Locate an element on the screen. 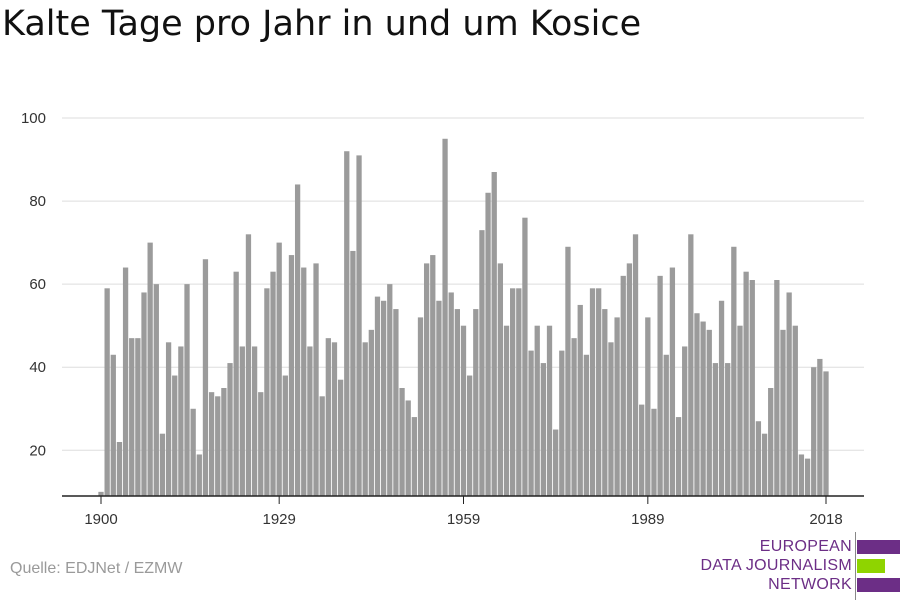  y-tick-label: 20 is located at coordinates (37, 450).